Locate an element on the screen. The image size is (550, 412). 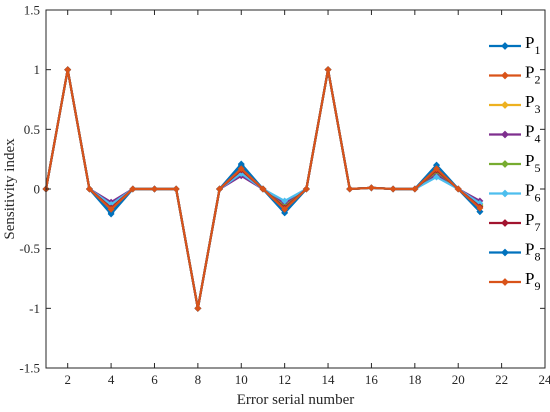
legend-label-subscript: 6 is located at coordinates (537, 198).